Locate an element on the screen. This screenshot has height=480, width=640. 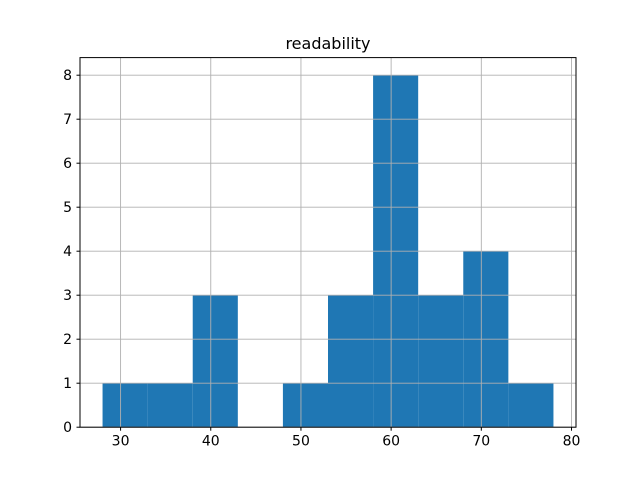
x-tick-label: 30 is located at coordinates (121, 442).